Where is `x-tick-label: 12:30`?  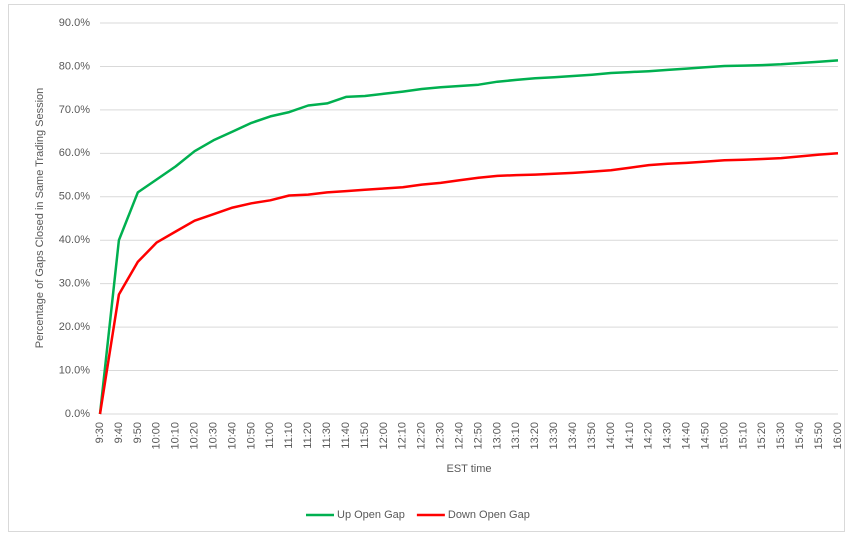 x-tick-label: 12:30 is located at coordinates (441, 436).